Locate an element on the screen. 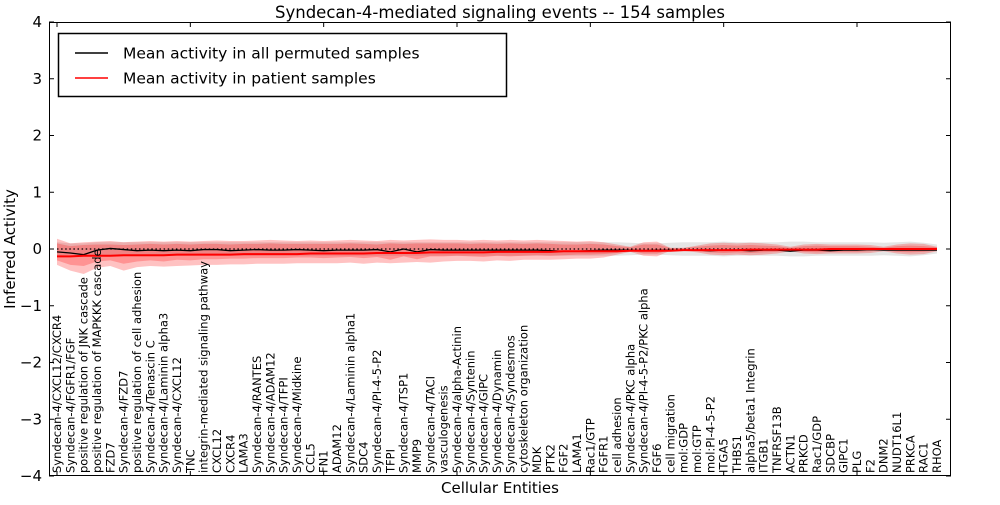  x-category-label: SDCBP is located at coordinates (830, 453).